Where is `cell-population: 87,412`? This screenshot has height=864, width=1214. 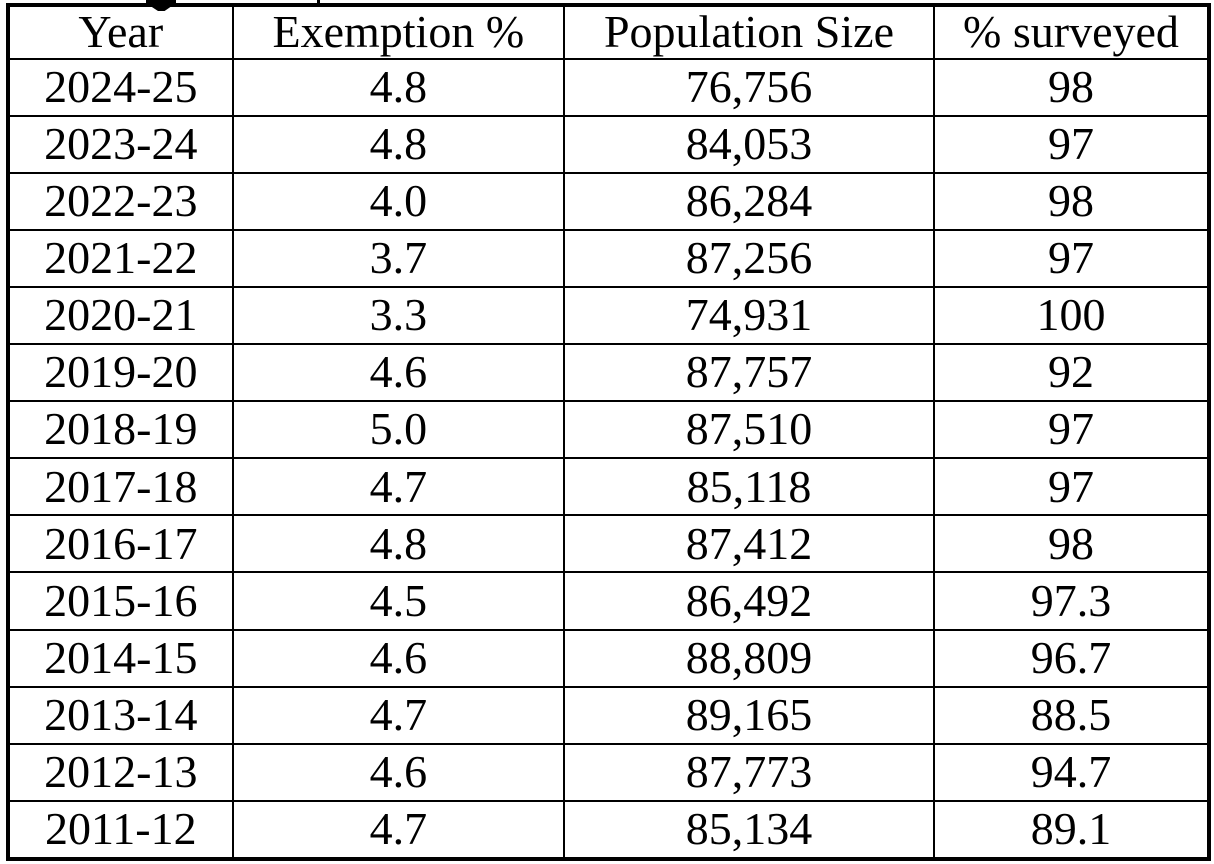
cell-population: 87,412 is located at coordinates (749, 544).